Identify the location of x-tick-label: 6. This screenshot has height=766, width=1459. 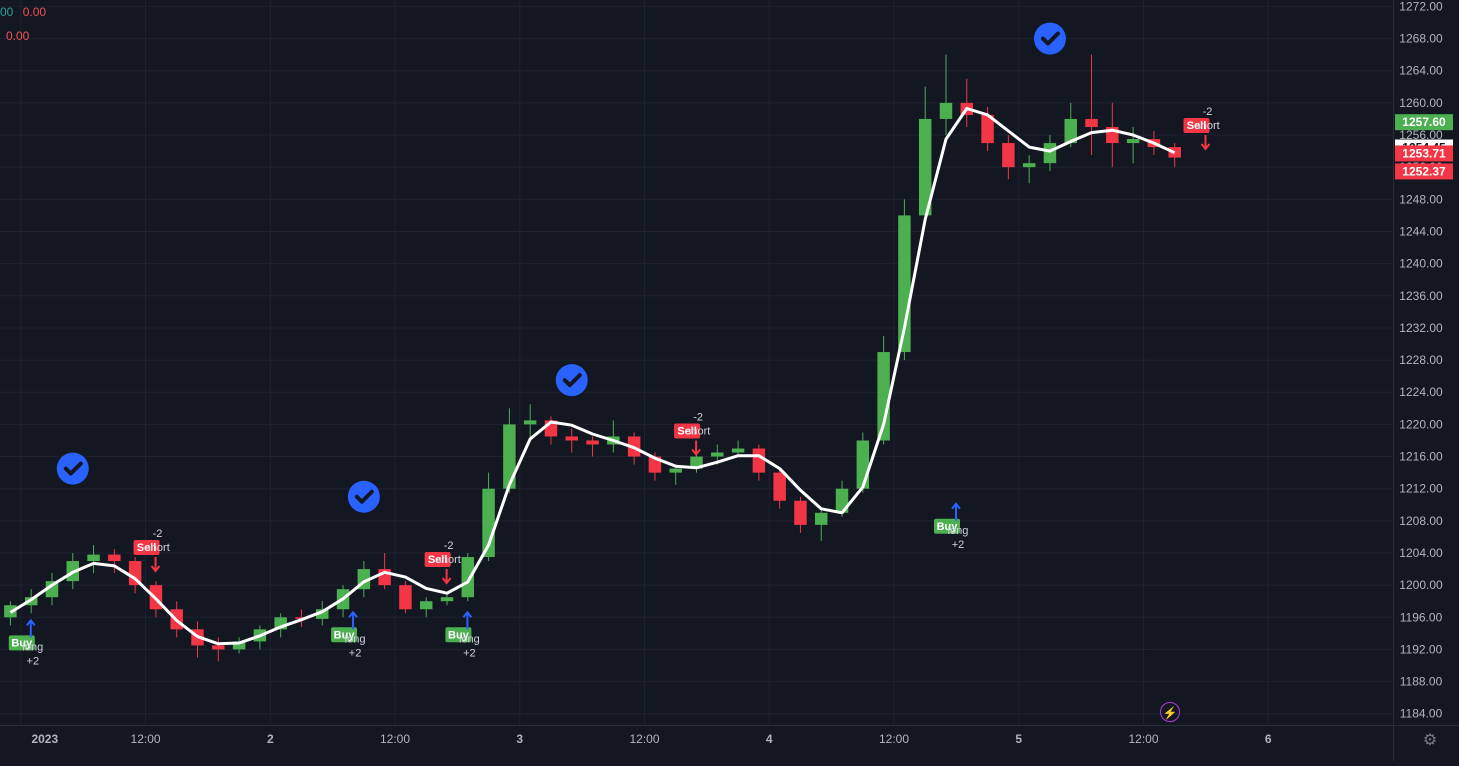
(1268, 739).